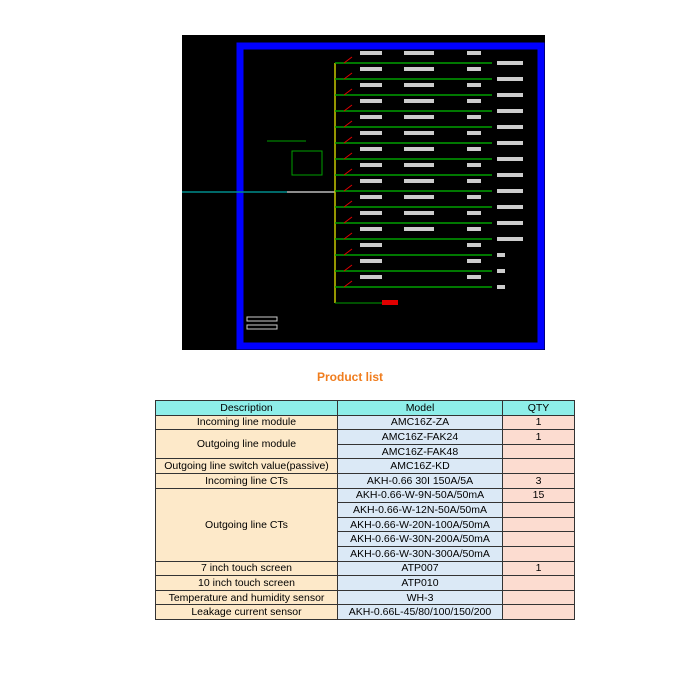 The image size is (700, 700). I want to click on model-cell: AMC16Z-FAK24, so click(420, 437).